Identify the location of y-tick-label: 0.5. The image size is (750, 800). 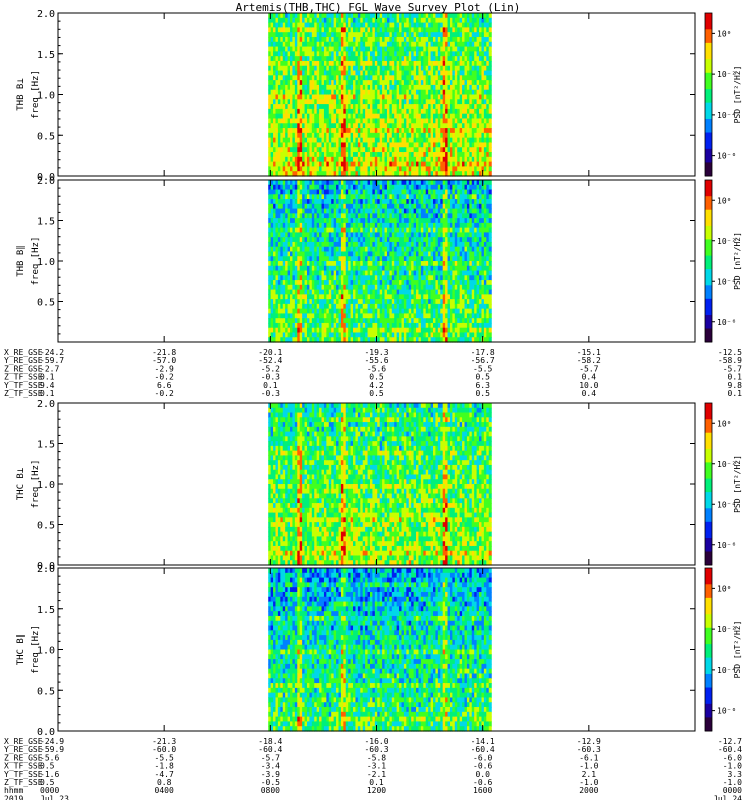
(46, 136).